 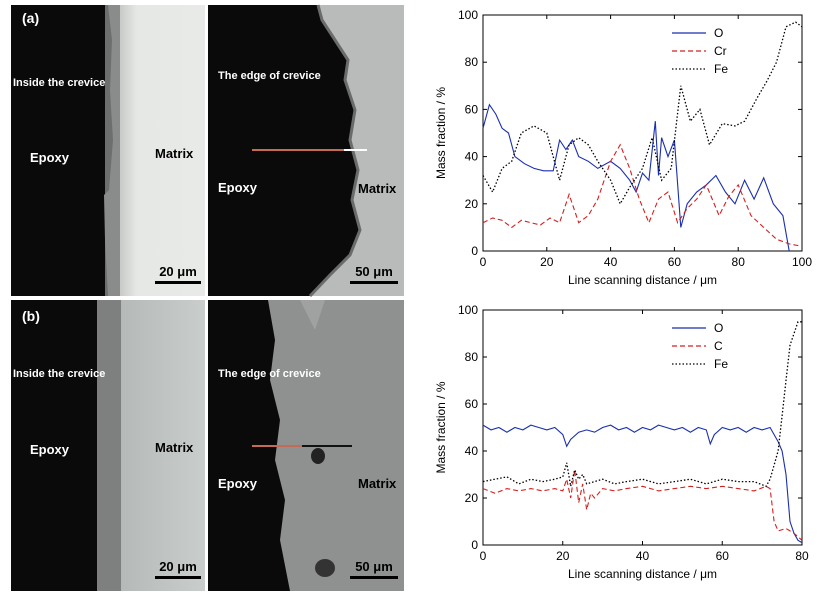 I want to click on legend-label-Cr: Cr, so click(x=720, y=51).